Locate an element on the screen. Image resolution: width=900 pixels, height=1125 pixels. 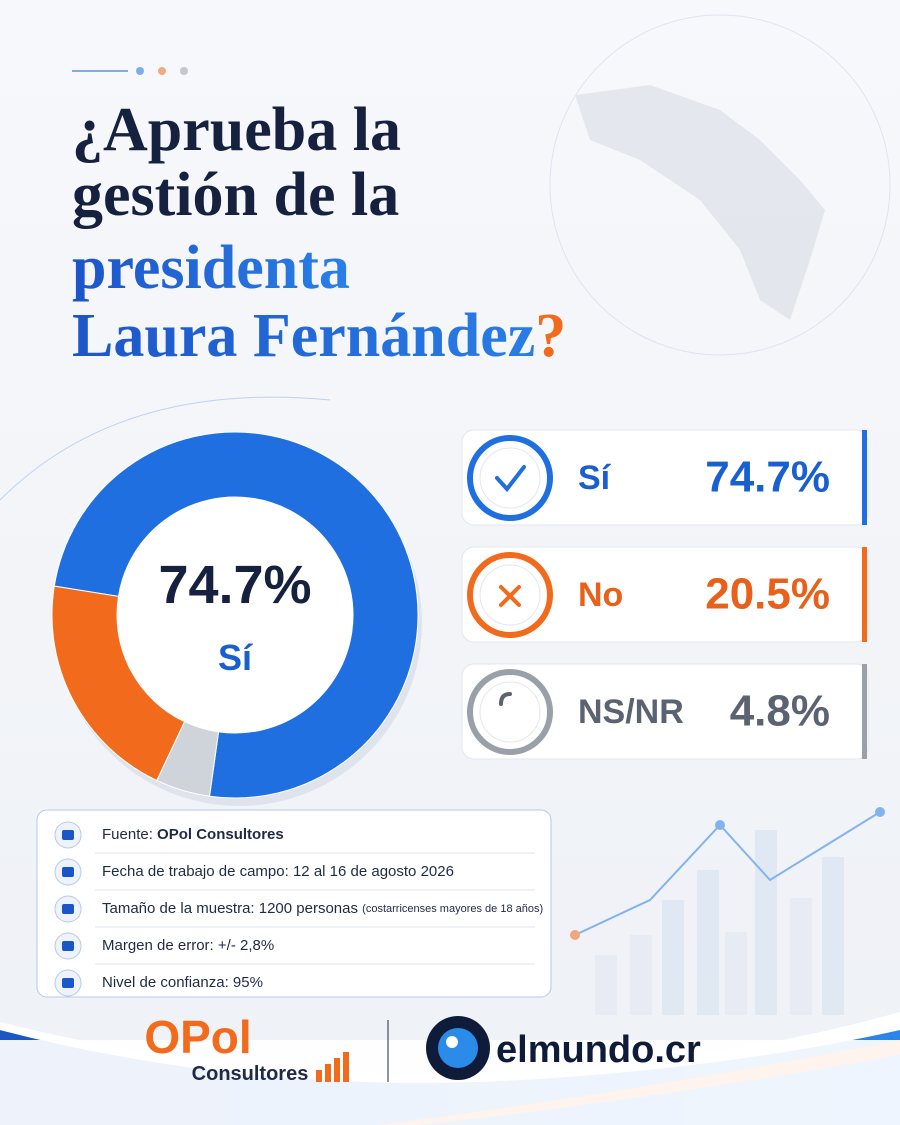
title-highlight-line: Laura Fernández? is located at coordinates (319, 336).